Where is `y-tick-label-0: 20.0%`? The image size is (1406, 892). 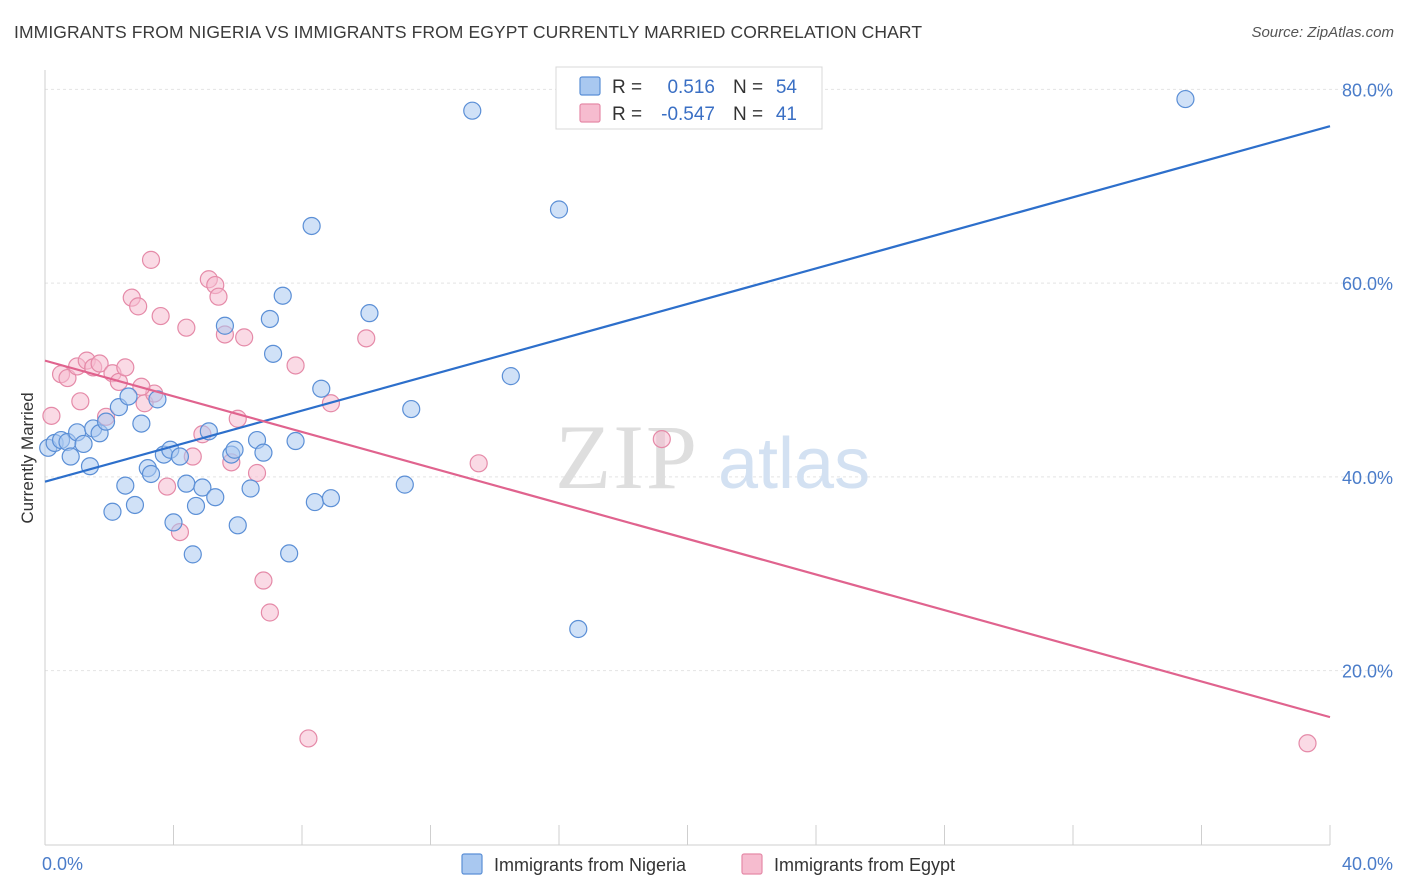 y-tick-label-0: 20.0% is located at coordinates (1367, 672).